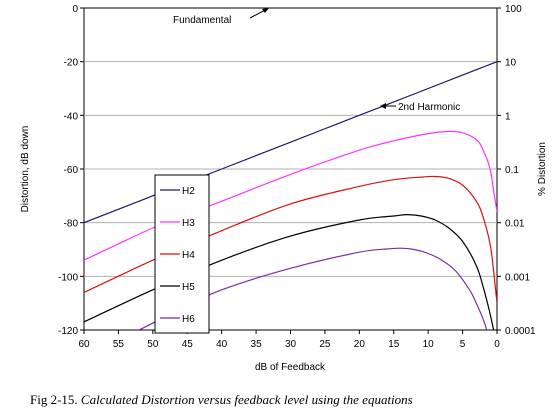  What do you see at coordinates (542, 169) in the screenshot?
I see `y2-axis-label: % Distortion` at bounding box center [542, 169].